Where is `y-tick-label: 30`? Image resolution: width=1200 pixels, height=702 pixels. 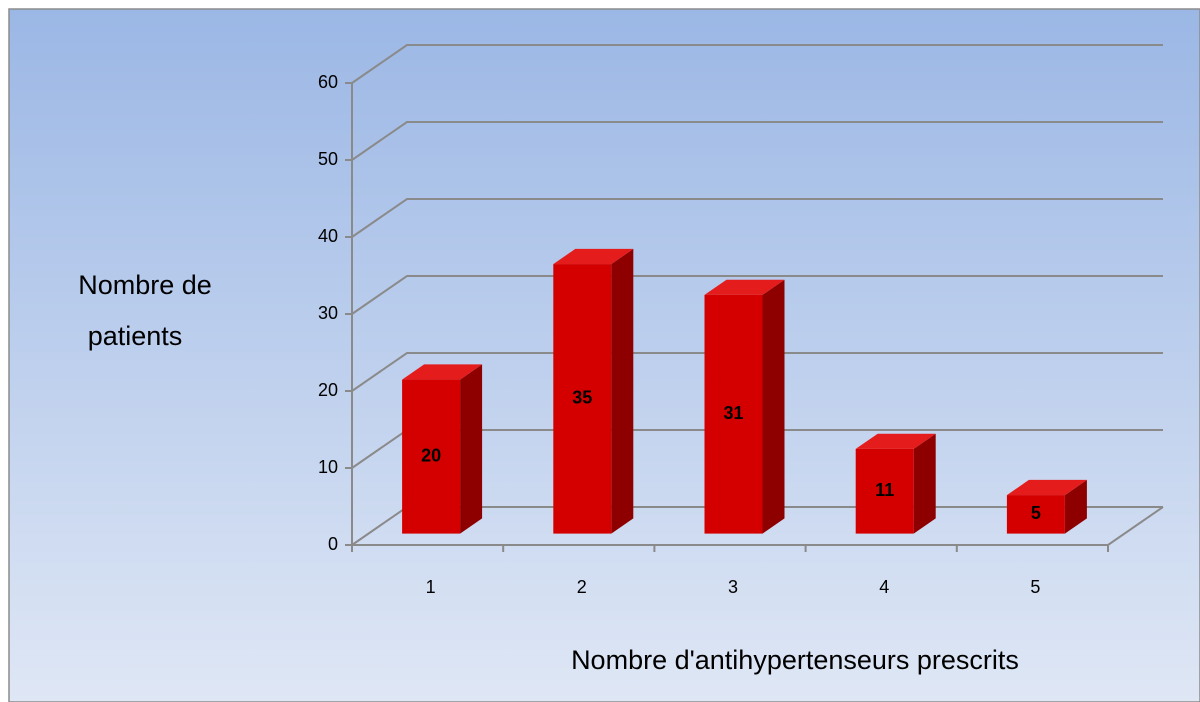
y-tick-label: 30 is located at coordinates (328, 313).